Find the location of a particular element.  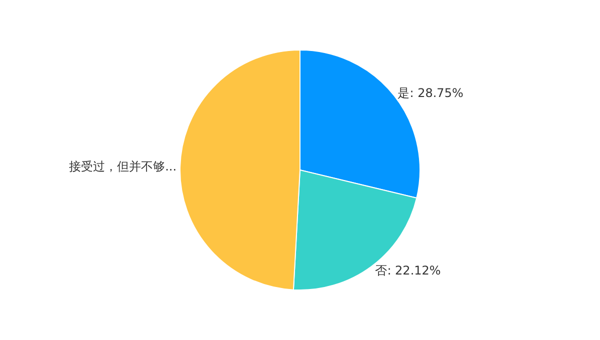

slice-label: 是: 28.75% is located at coordinates (431, 93).